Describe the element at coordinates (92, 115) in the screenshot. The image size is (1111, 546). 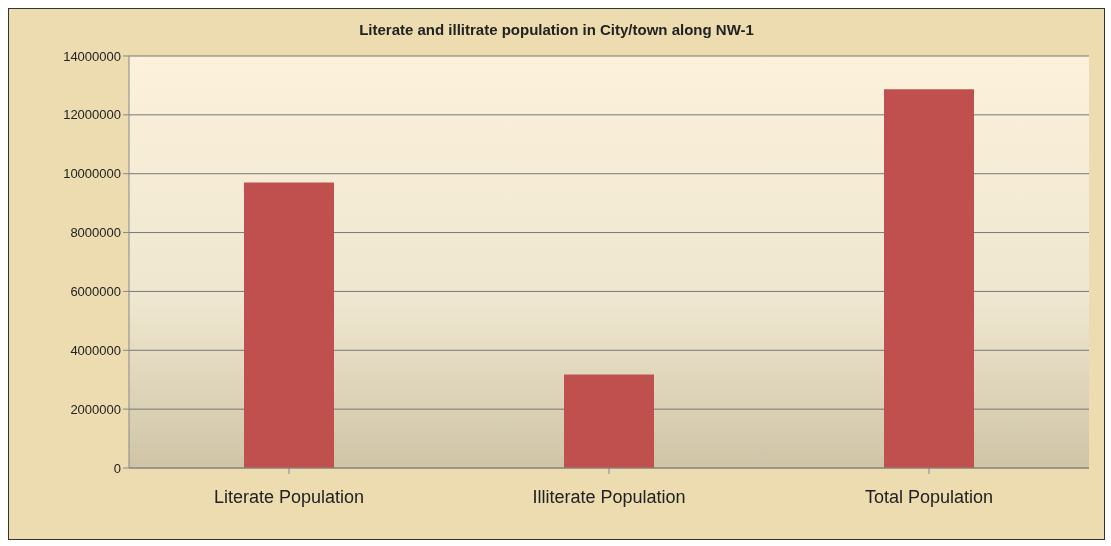
I see `y-tick-label: 12000000` at that location.